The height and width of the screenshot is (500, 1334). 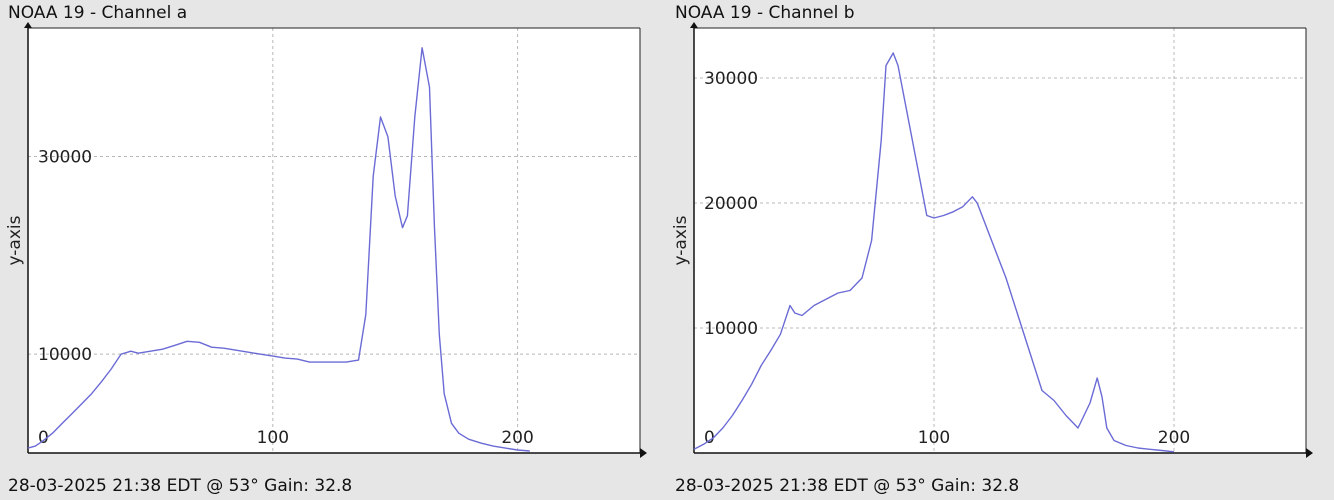 I want to click on chart-footer-a: 28-03-2025 21:38 EDT @ 53° Gain: 32.8, so click(x=180, y=486).